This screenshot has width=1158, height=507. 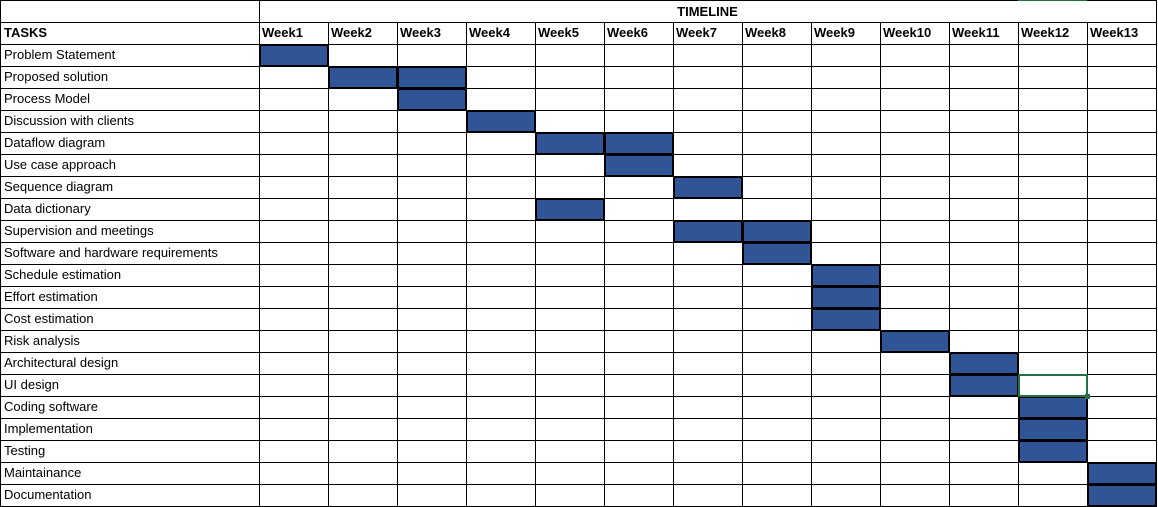 What do you see at coordinates (60, 54) in the screenshot?
I see `task-label: Problem Statement` at bounding box center [60, 54].